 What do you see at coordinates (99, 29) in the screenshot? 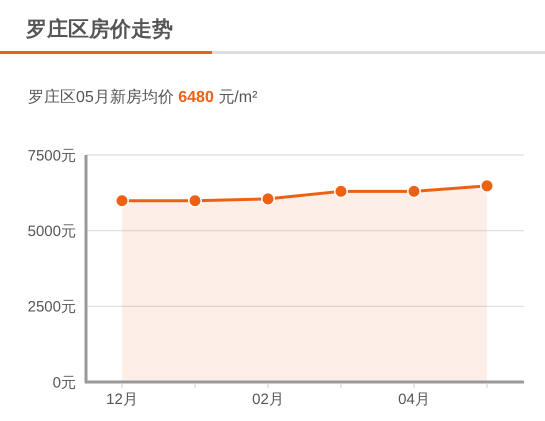
I see `chart-title: 罗庄区房价走势` at bounding box center [99, 29].